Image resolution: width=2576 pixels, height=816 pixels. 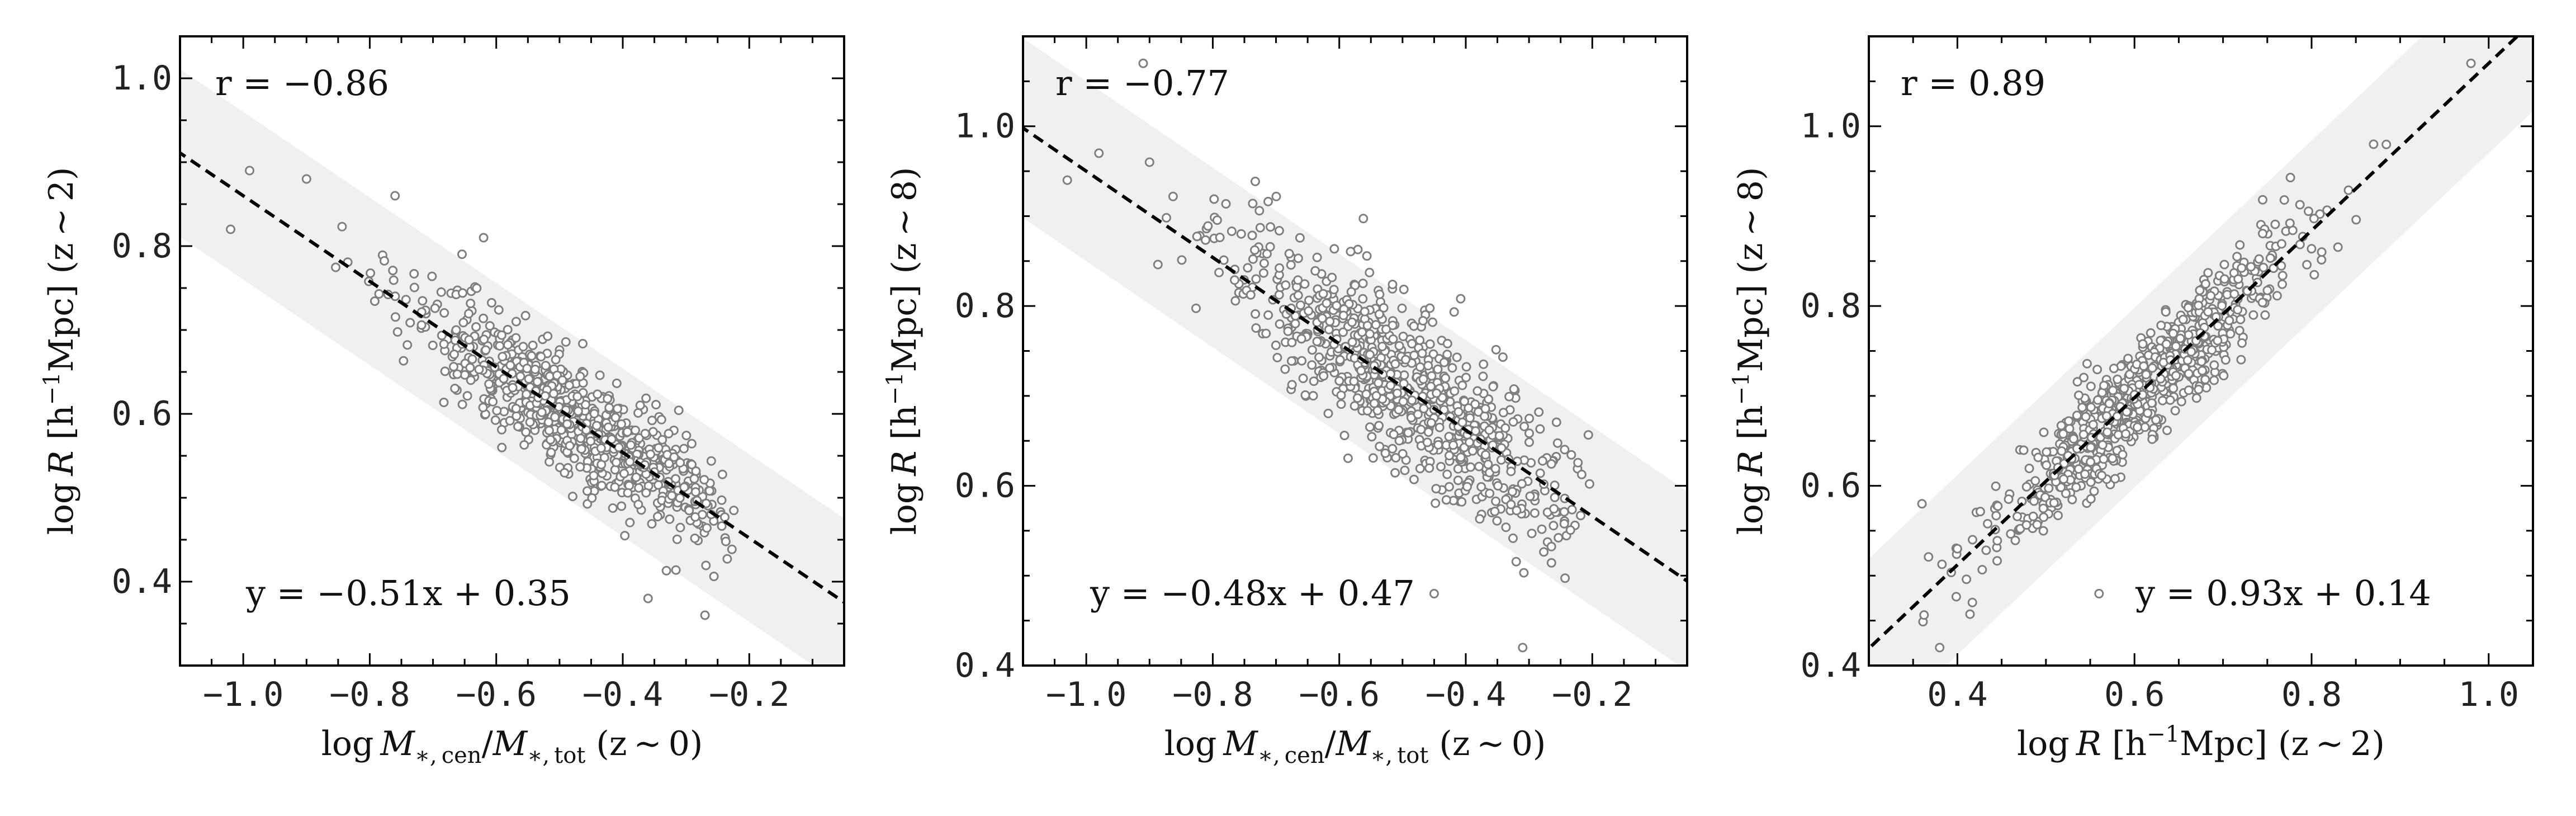 What do you see at coordinates (985, 126) in the screenshot?
I see `y-tick-label: 1.0` at bounding box center [985, 126].